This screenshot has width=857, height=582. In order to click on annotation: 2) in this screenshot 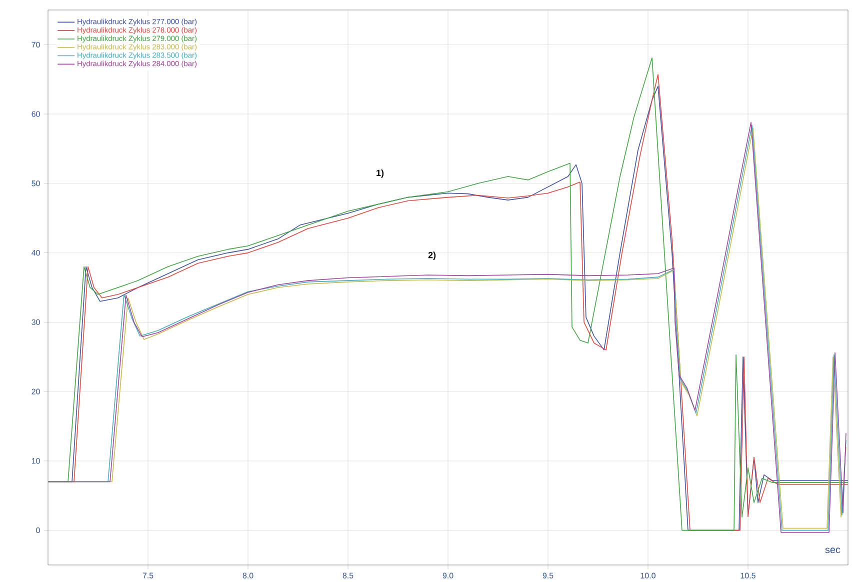, I will do `click(432, 256)`.